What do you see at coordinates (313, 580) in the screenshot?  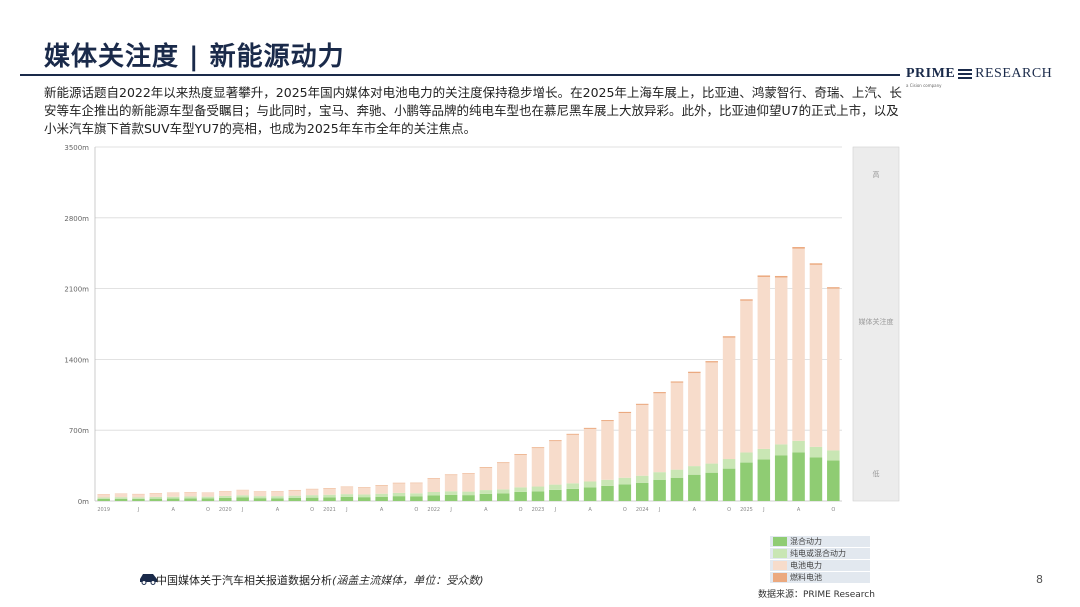 I see `footnote: 中国媒体关于汽车相关报道数据分析(涵盖主流媒体，单位：受众数)` at bounding box center [313, 580].